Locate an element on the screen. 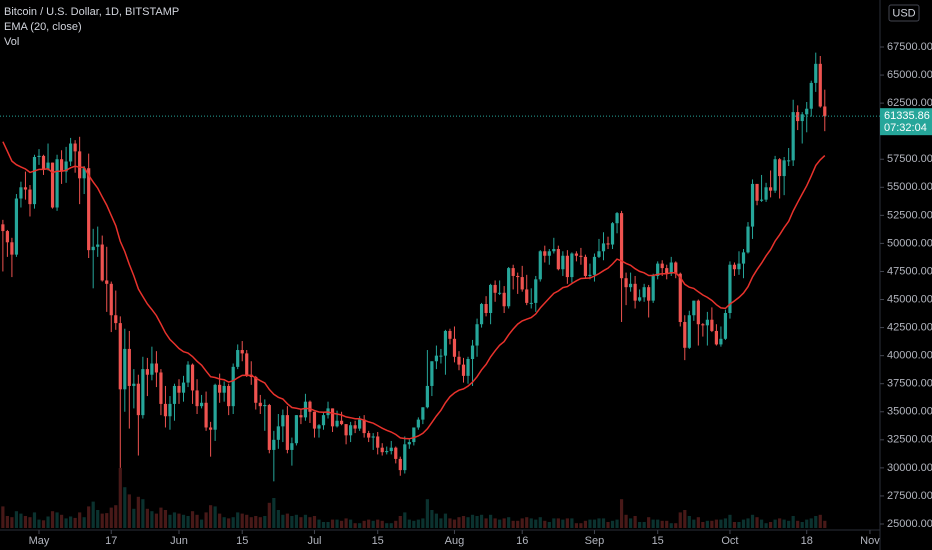 Image resolution: width=932 pixels, height=550 pixels. x-tick-label: 18 is located at coordinates (807, 541).